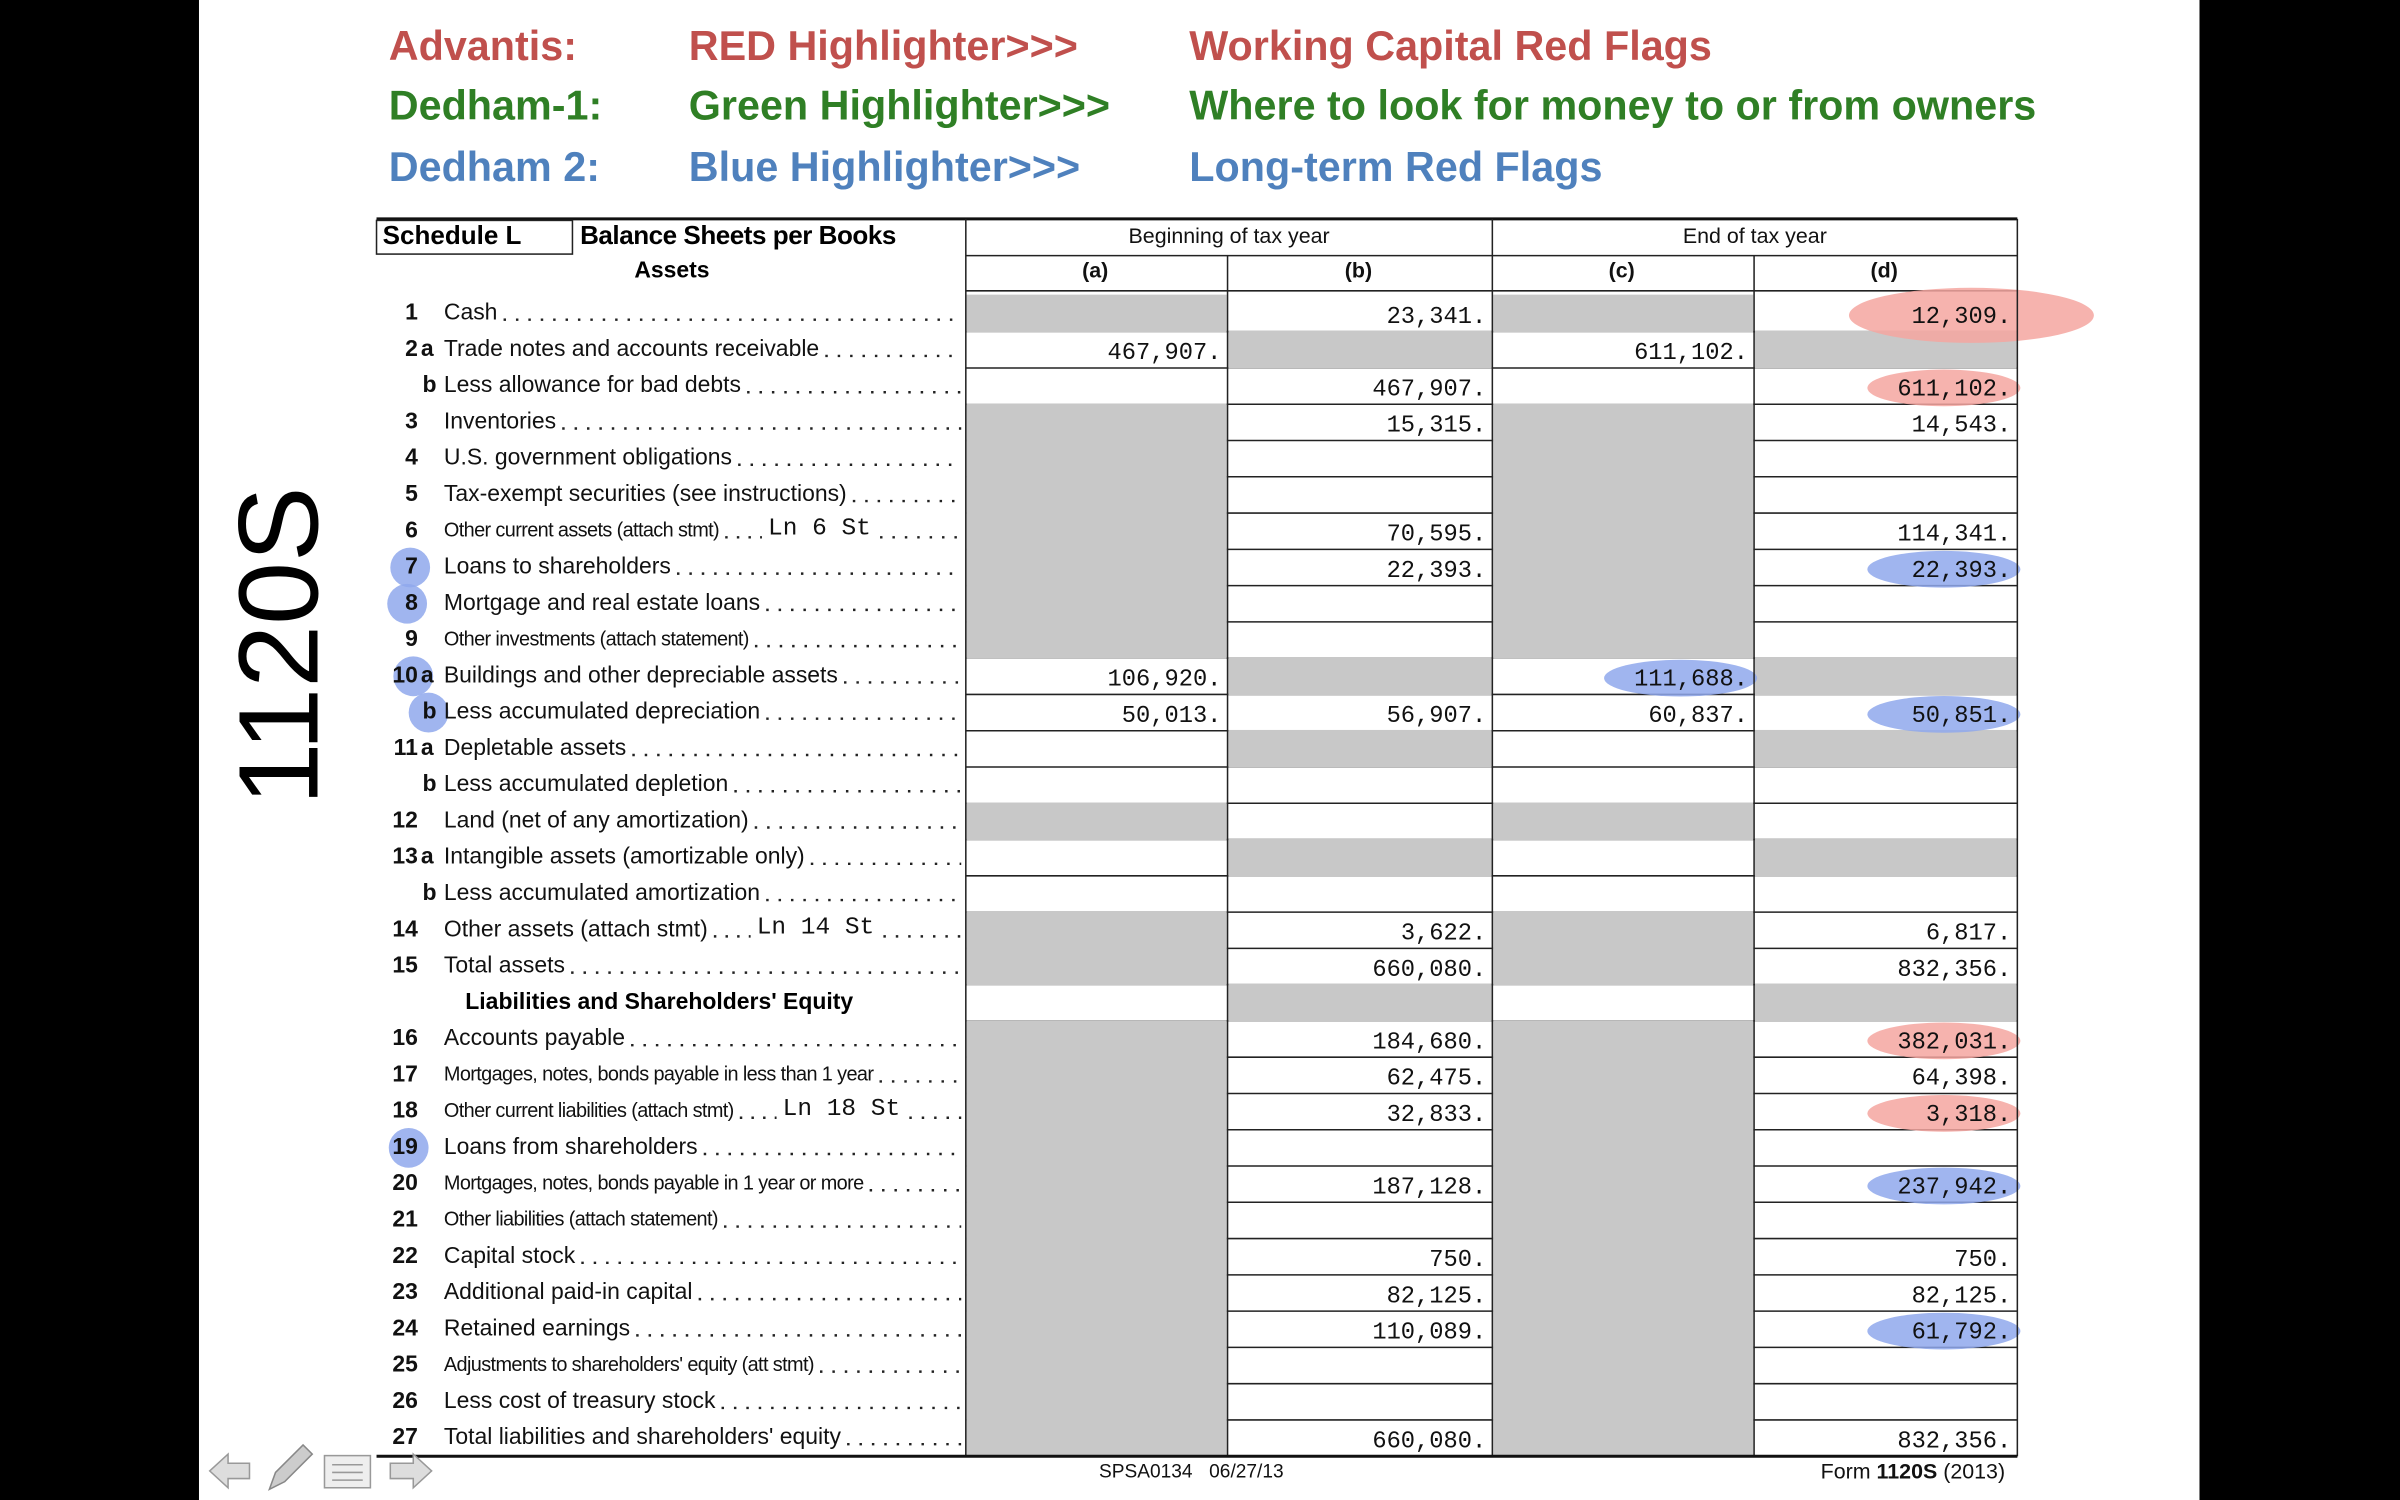  What do you see at coordinates (1907, 1471) in the screenshot?
I see `footer-form-name: 1120S` at bounding box center [1907, 1471].